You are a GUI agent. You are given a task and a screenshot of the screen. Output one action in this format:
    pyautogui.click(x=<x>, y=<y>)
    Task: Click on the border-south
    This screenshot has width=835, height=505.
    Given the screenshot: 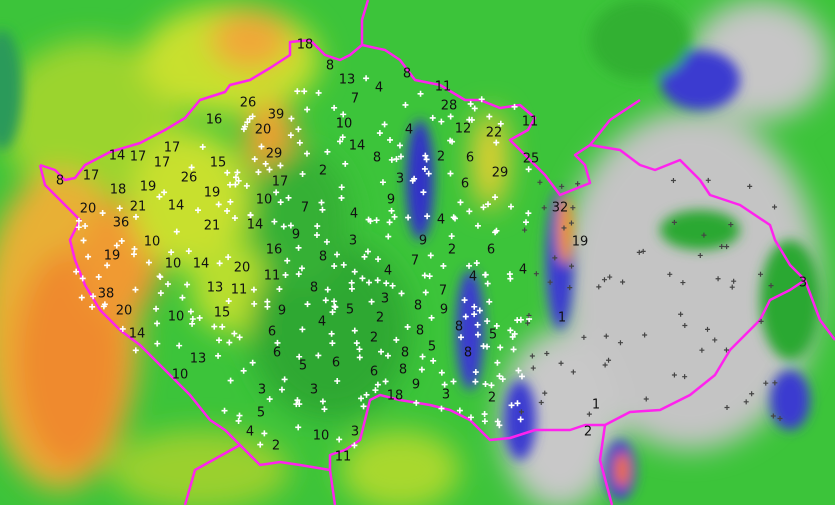 What is the action you would take?
    pyautogui.click(x=332, y=487)
    